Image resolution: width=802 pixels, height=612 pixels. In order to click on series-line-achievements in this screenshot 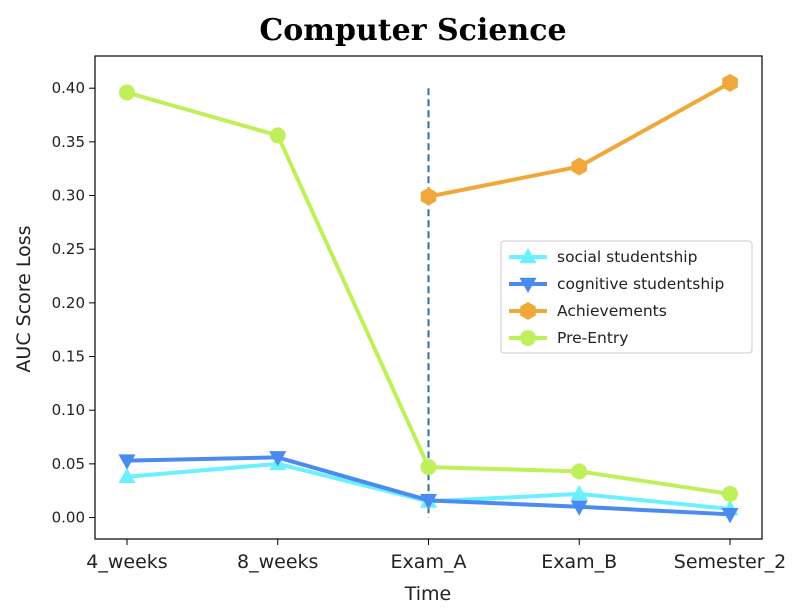, I will do `click(579, 139)`.